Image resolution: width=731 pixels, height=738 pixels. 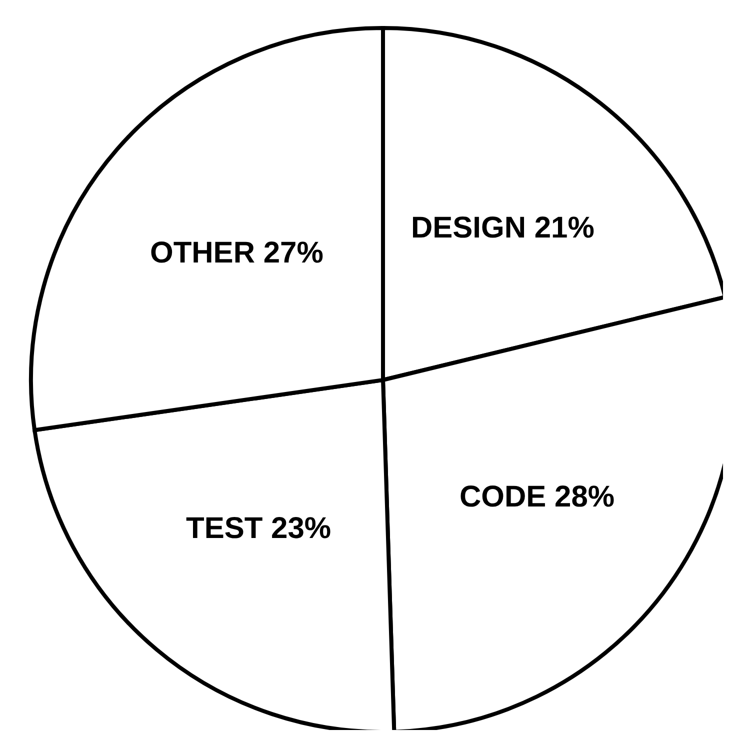 I want to click on slice-label: DESIGN 21%, so click(x=502, y=227).